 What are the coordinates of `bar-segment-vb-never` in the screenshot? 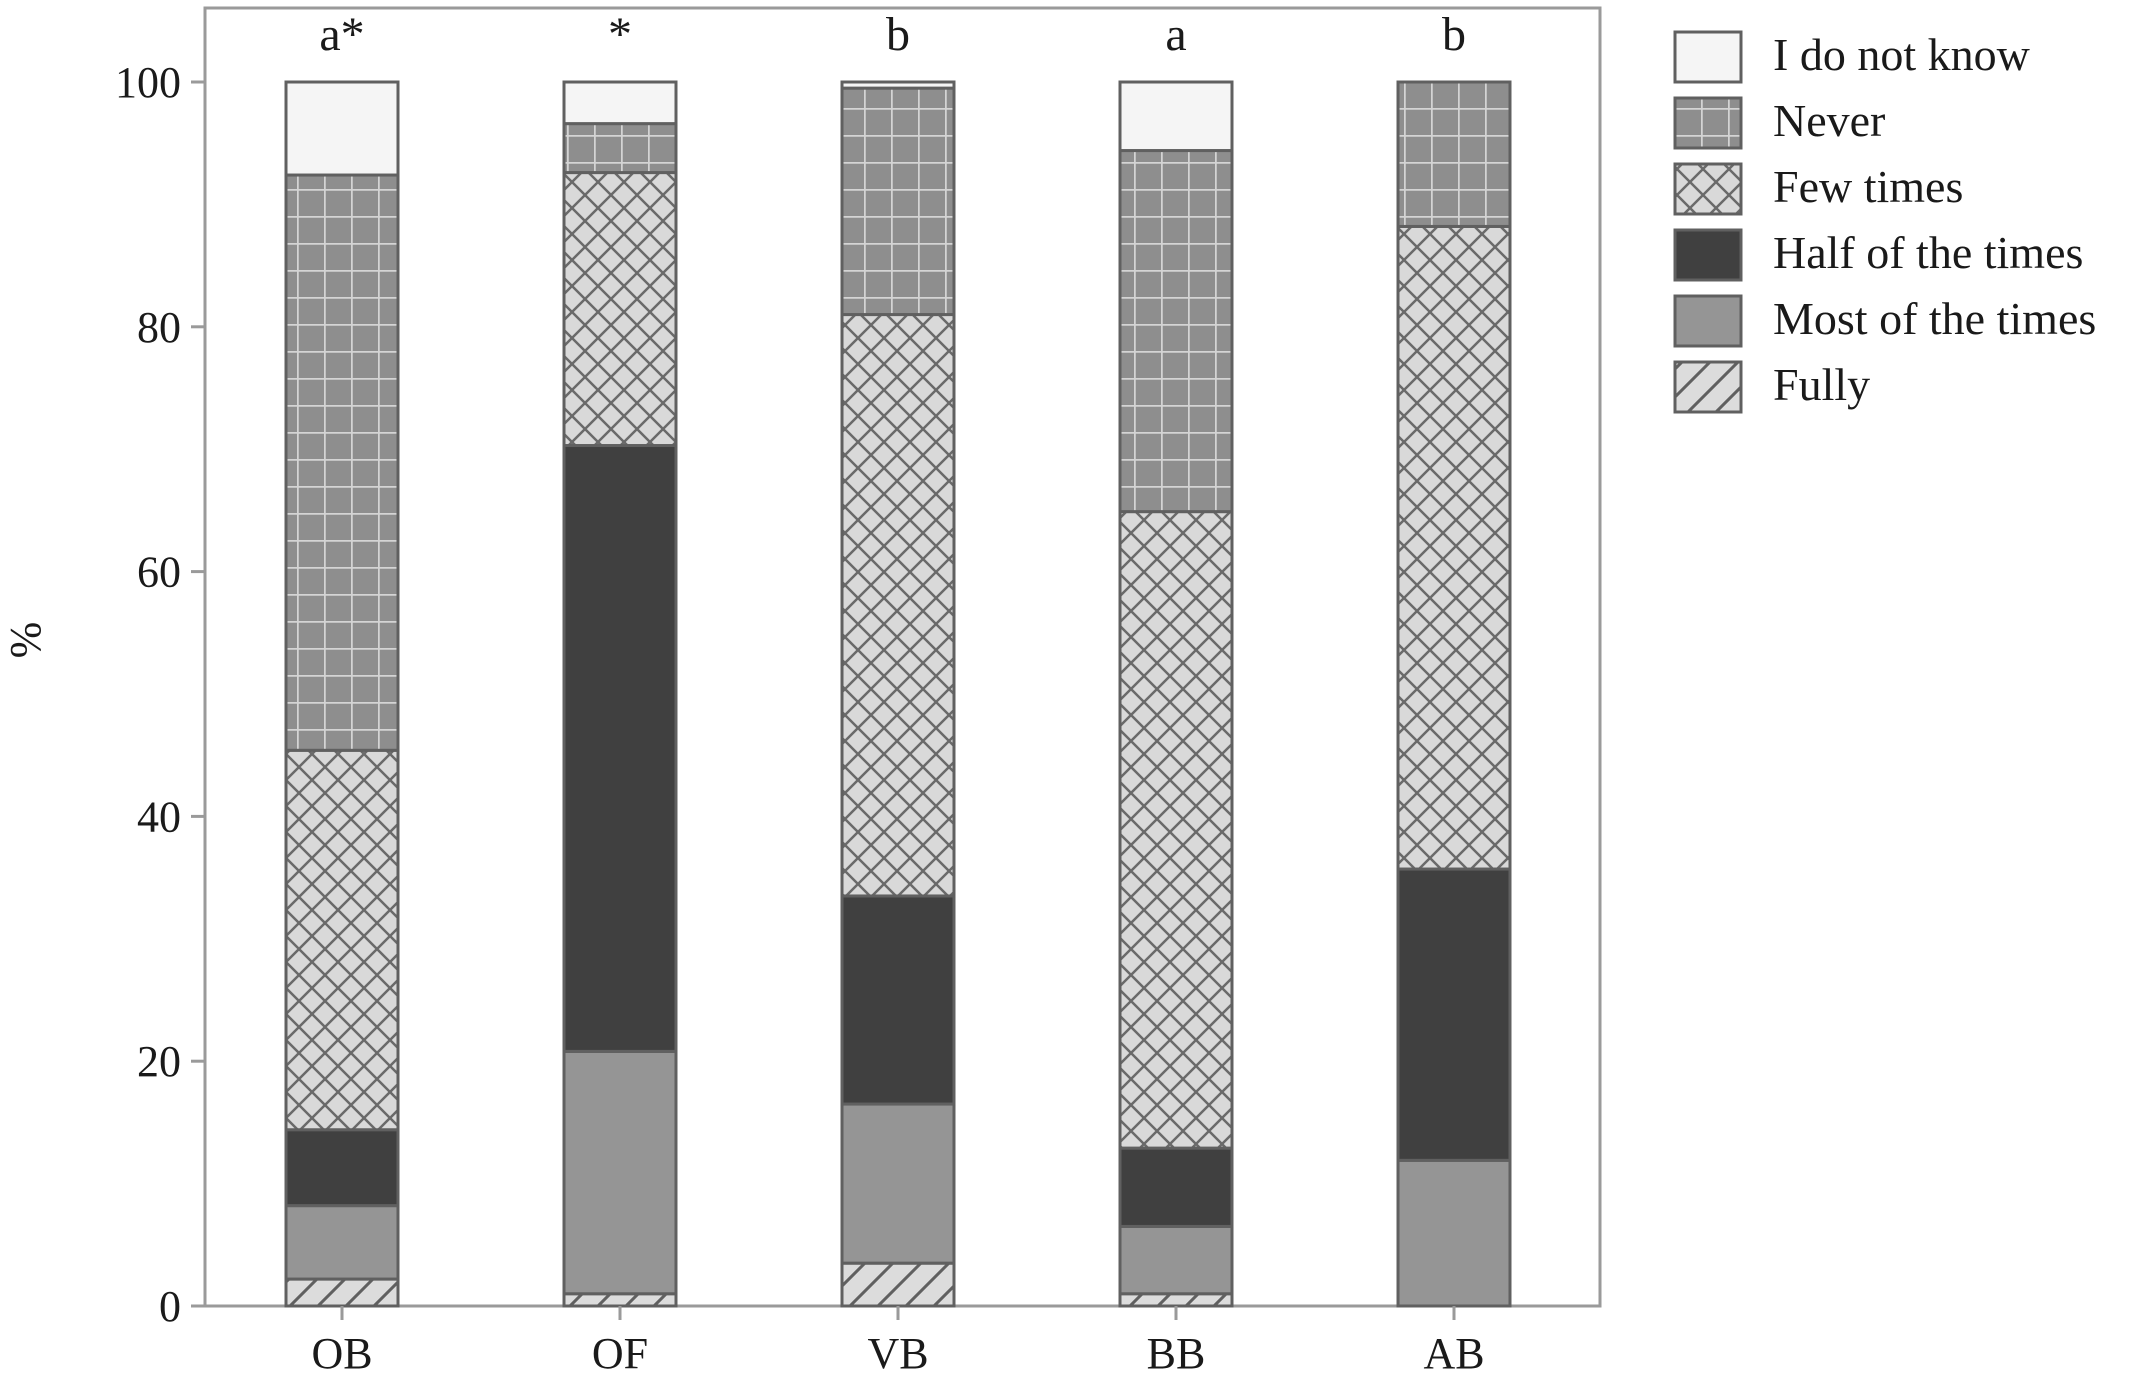 It's located at (898, 201).